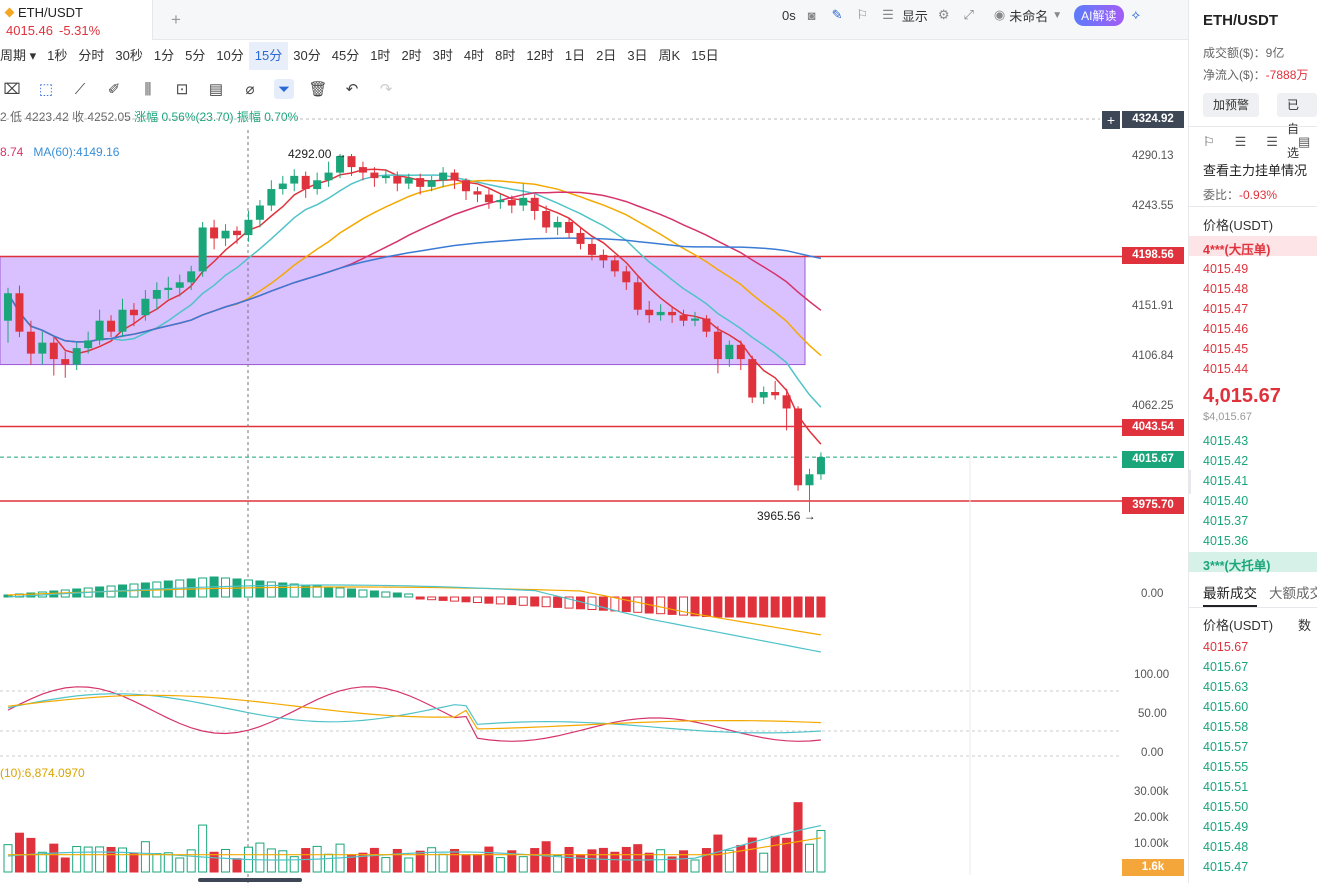  What do you see at coordinates (164, 55) in the screenshot?
I see `interval-4: 1分` at bounding box center [164, 55].